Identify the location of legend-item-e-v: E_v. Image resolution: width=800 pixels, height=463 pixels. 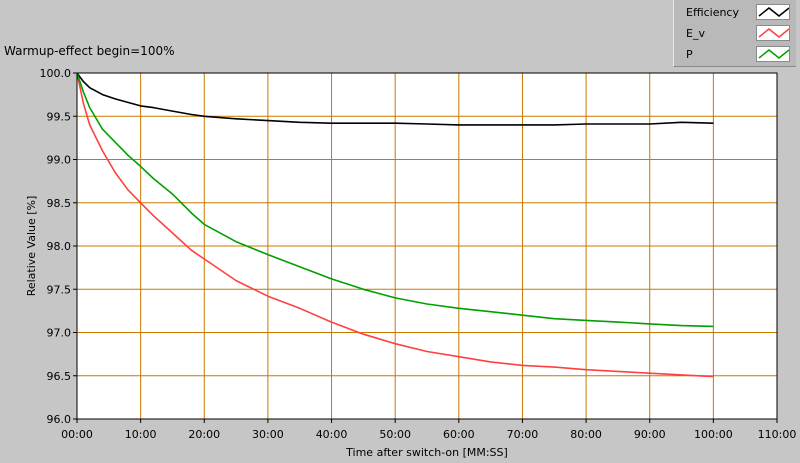
(735, 33).